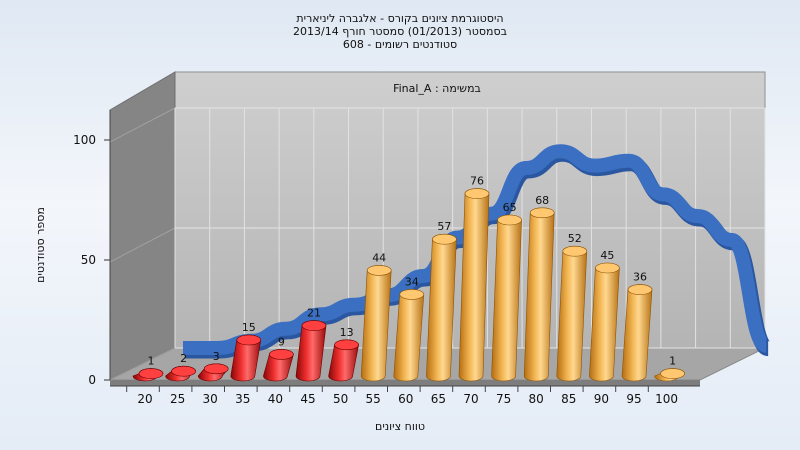 The width and height of the screenshot is (800, 450). What do you see at coordinates (601, 399) in the screenshot?
I see `x-tick-label-90: 90` at bounding box center [601, 399].